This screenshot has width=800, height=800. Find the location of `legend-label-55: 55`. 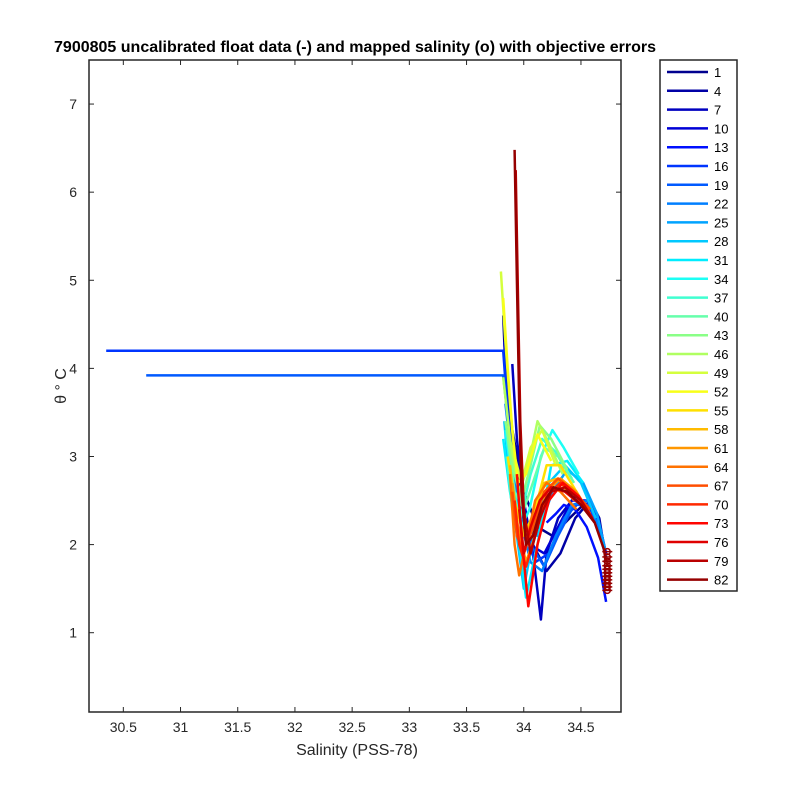

legend-label-55: 55 is located at coordinates (721, 410).